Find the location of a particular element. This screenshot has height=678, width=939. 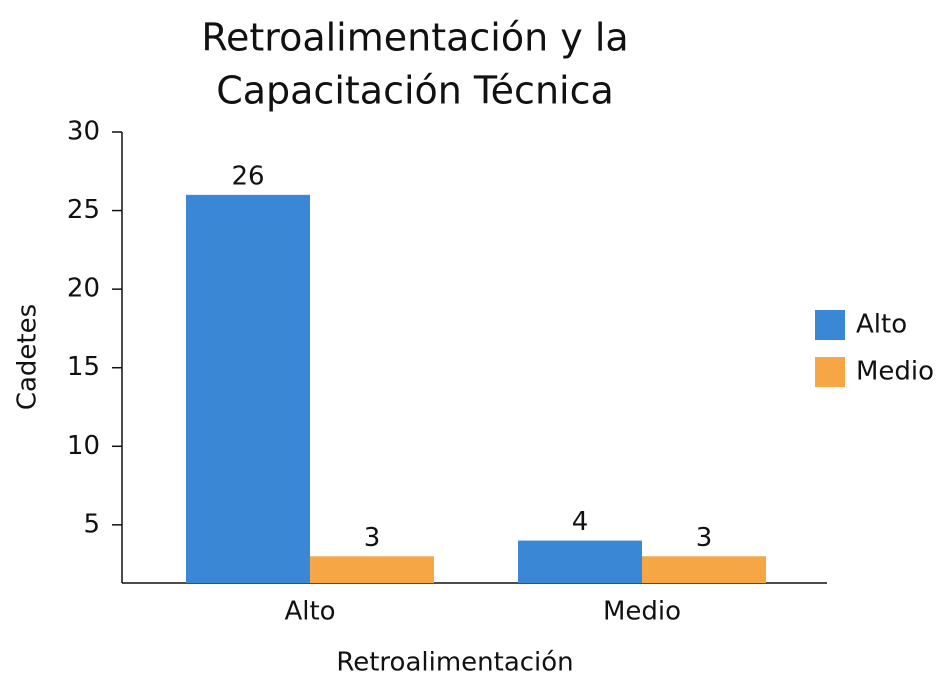

x-tick-label: Alto is located at coordinates (309, 612).